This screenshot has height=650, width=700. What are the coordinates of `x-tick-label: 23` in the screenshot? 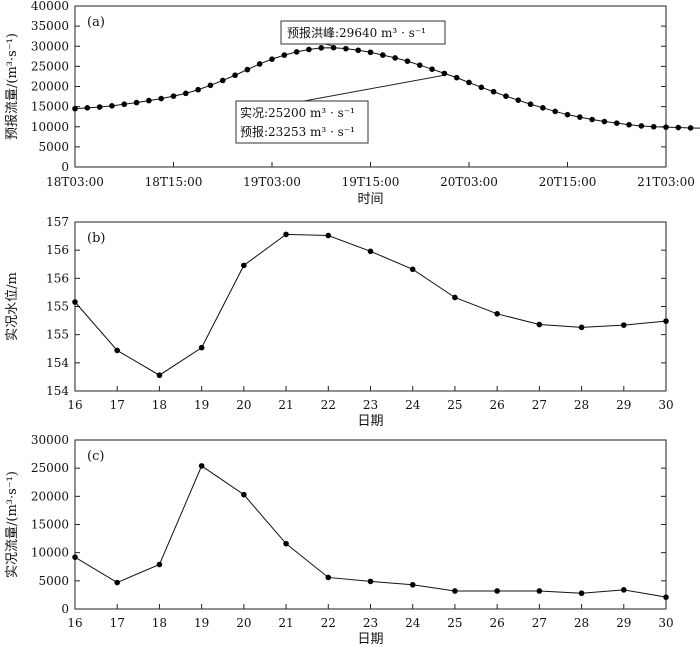 It's located at (370, 623).